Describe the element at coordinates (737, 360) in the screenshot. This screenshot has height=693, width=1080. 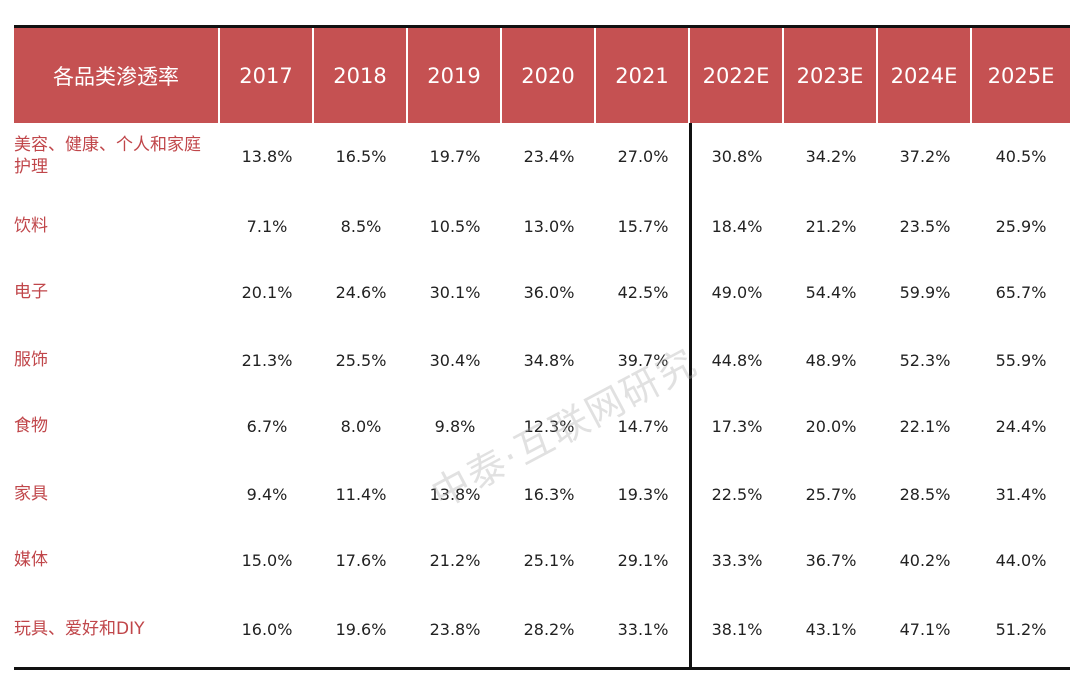
I see `table-cell: 44.8%` at that location.